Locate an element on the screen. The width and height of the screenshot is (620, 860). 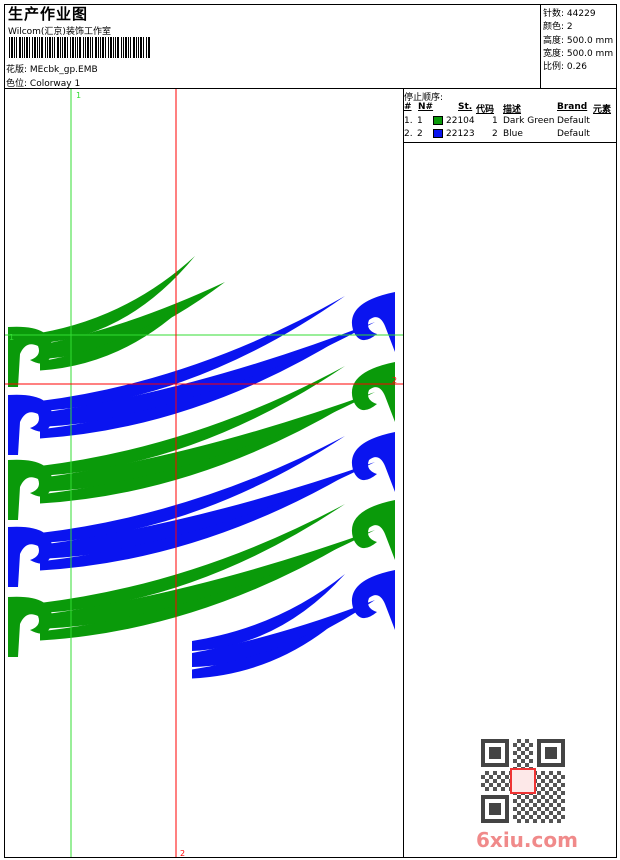
design-height: 高度: 500.0 mm is located at coordinates (578, 39).